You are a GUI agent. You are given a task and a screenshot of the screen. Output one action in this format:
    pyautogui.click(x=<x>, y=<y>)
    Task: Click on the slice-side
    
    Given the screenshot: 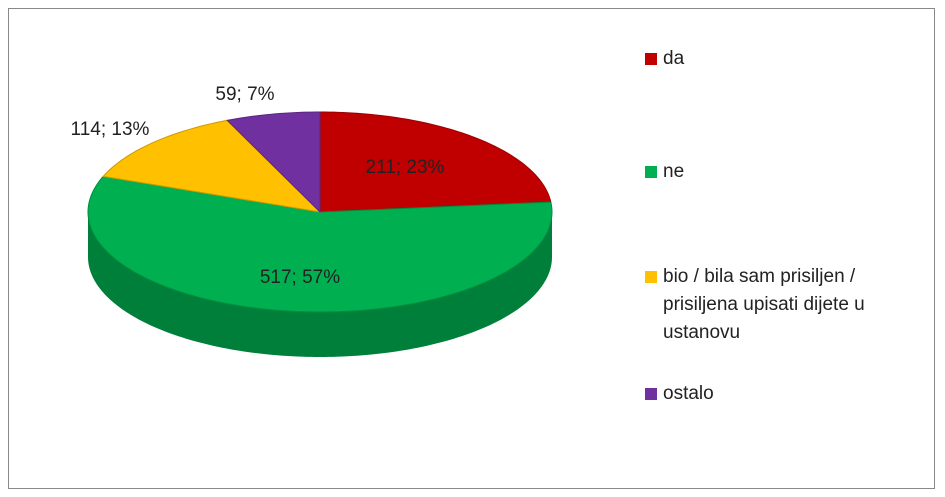 What is the action you would take?
    pyautogui.click(x=320, y=284)
    